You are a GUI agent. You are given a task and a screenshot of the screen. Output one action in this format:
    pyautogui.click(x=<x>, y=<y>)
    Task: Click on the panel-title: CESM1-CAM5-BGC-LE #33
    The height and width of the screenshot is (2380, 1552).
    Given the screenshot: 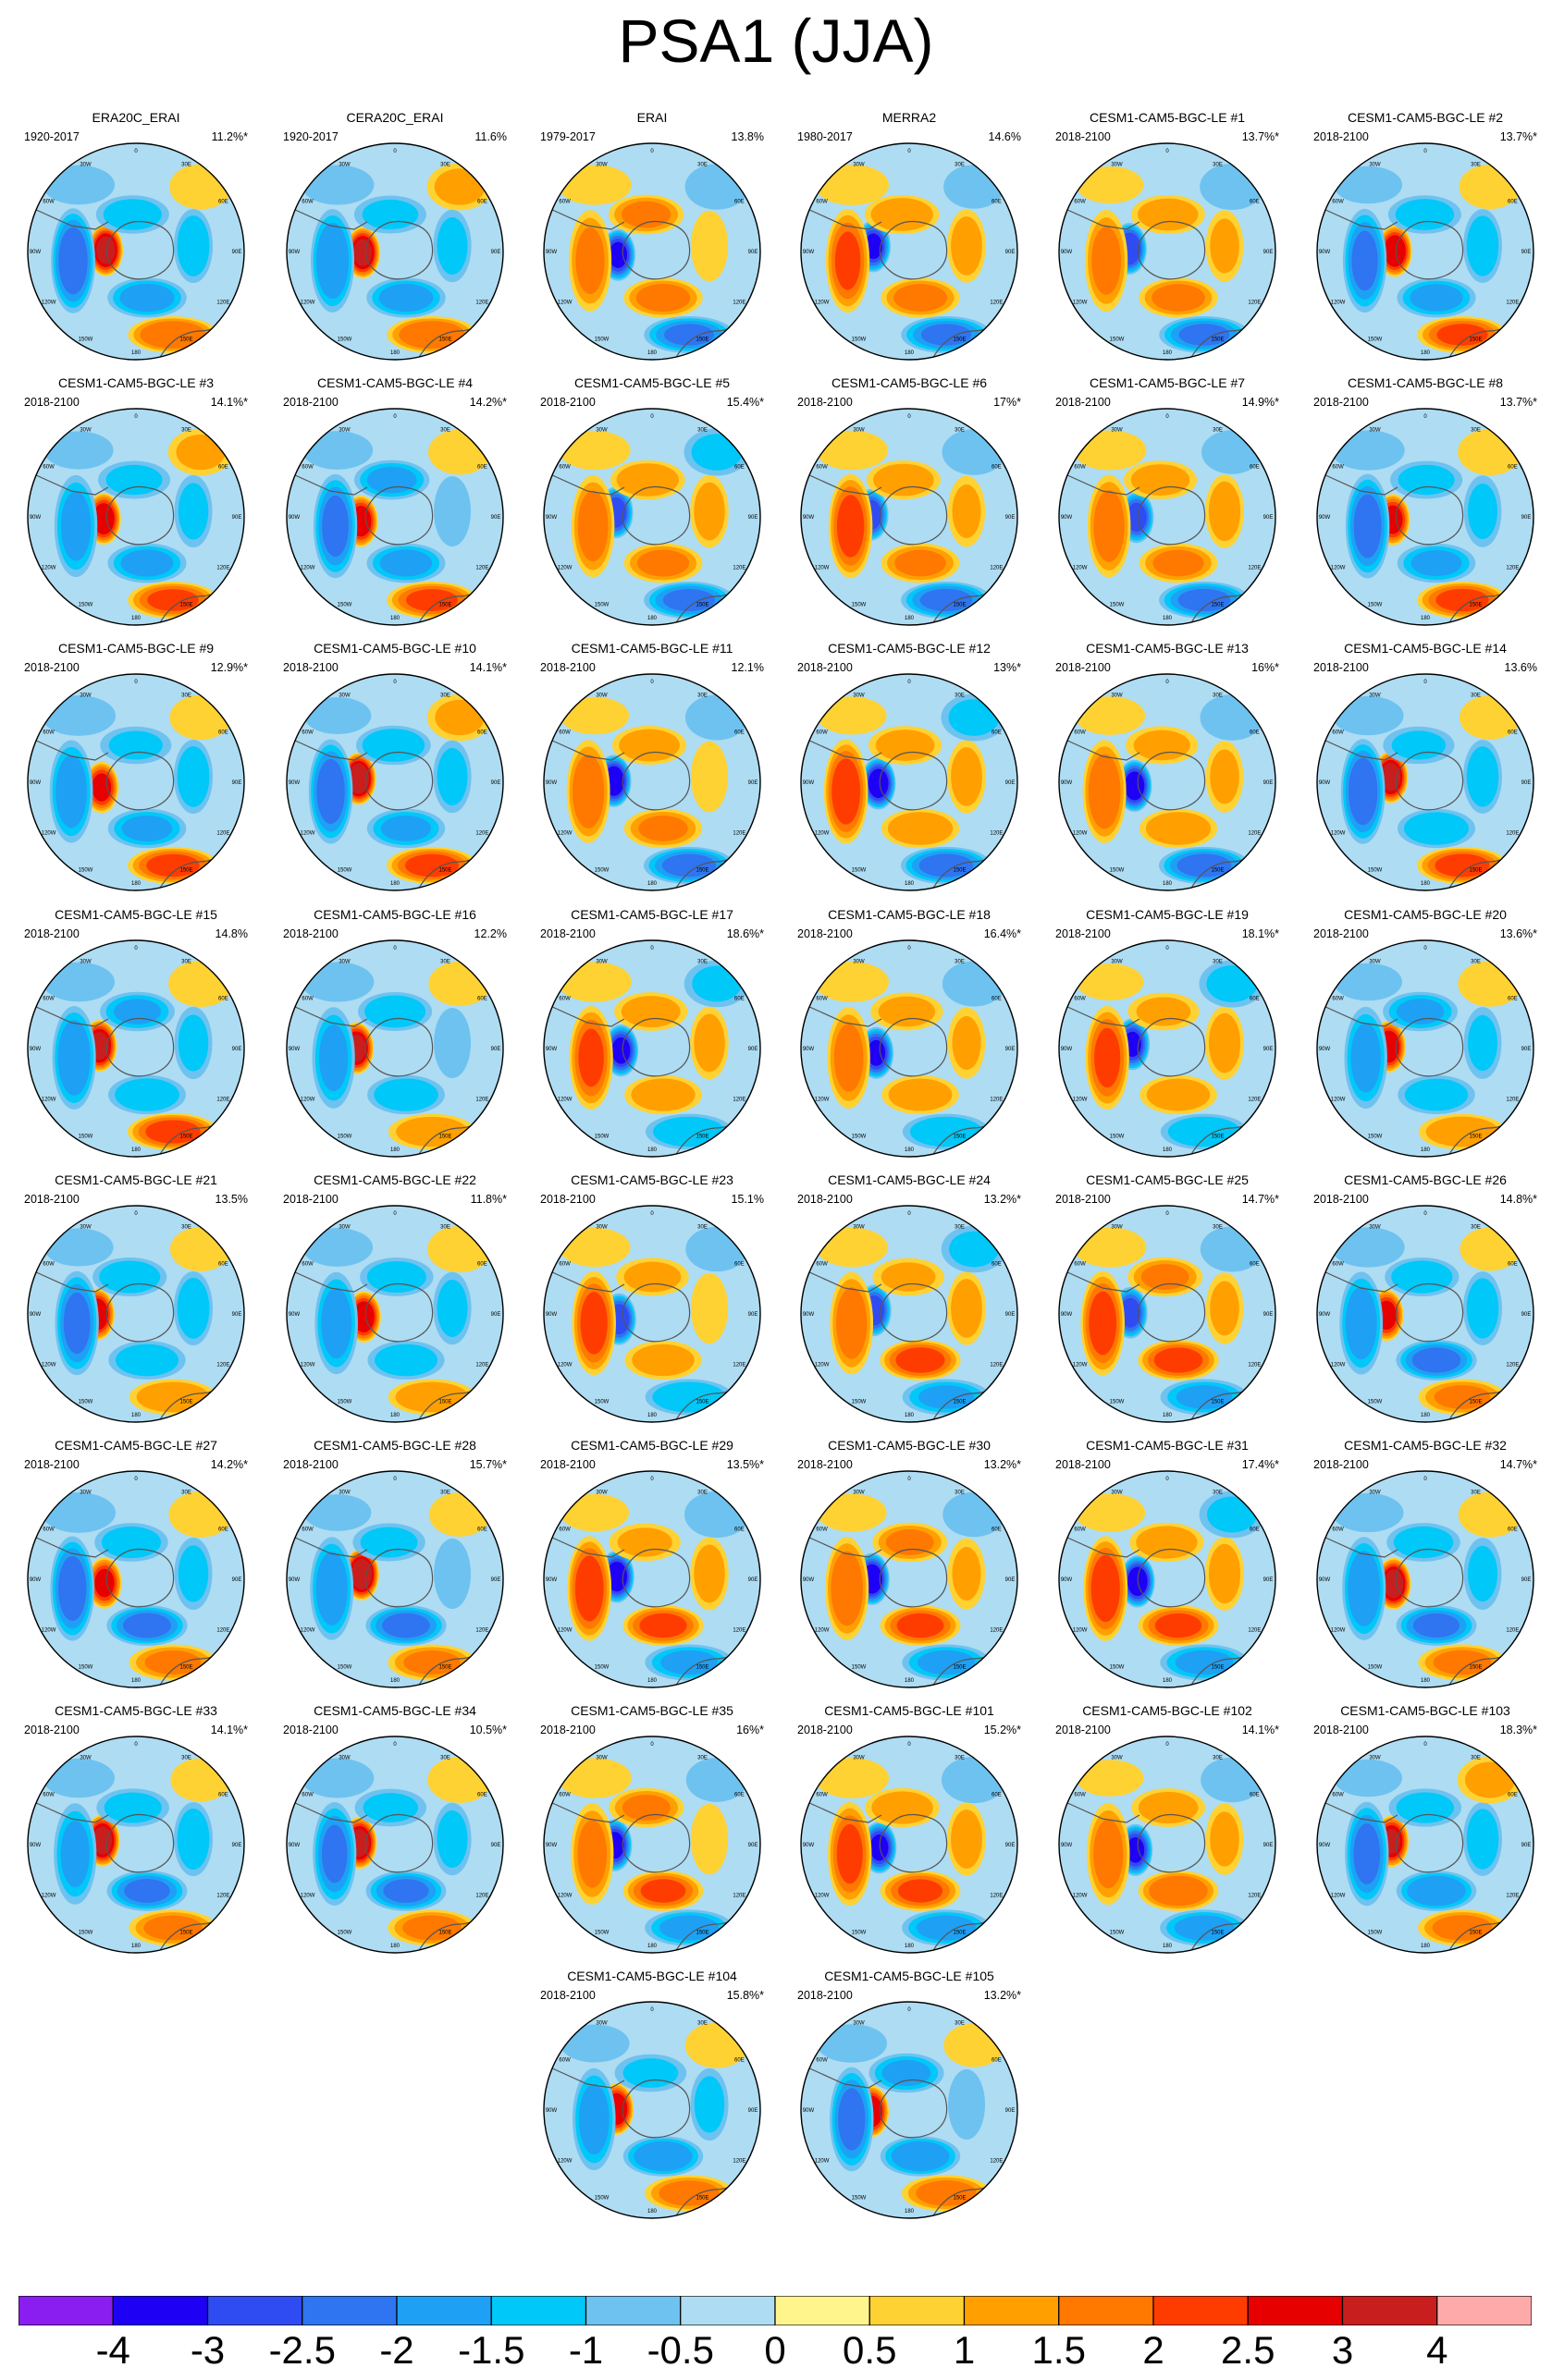 What is the action you would take?
    pyautogui.click(x=136, y=1710)
    